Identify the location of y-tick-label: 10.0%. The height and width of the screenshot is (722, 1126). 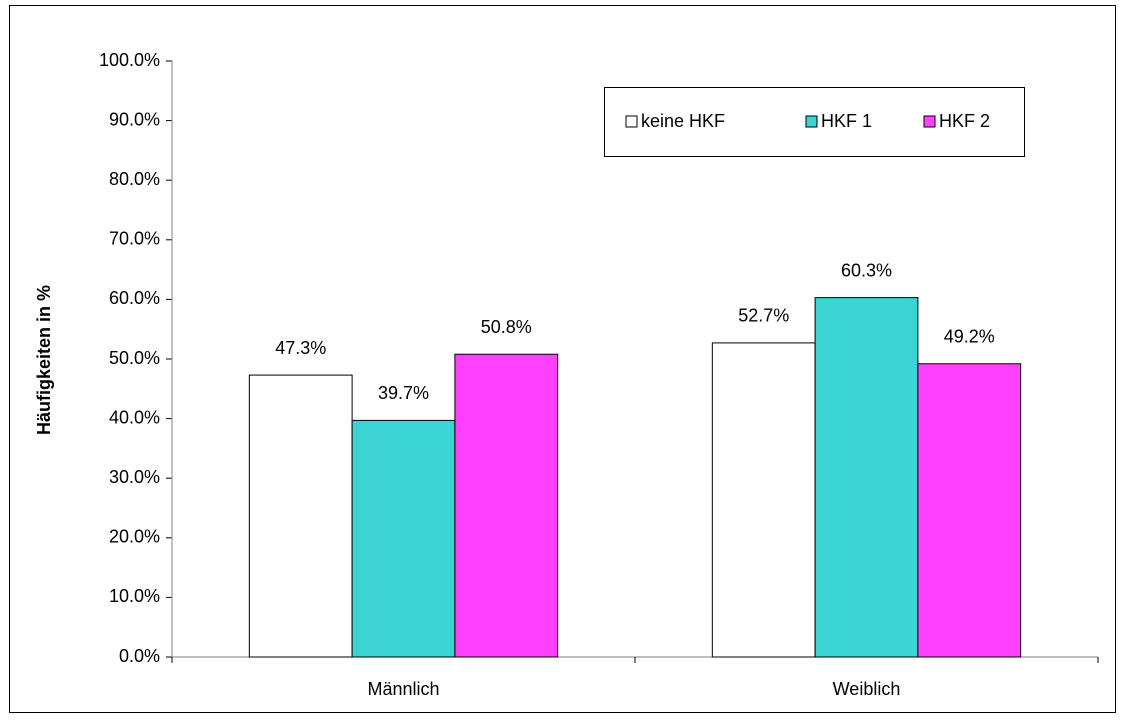
(134, 596).